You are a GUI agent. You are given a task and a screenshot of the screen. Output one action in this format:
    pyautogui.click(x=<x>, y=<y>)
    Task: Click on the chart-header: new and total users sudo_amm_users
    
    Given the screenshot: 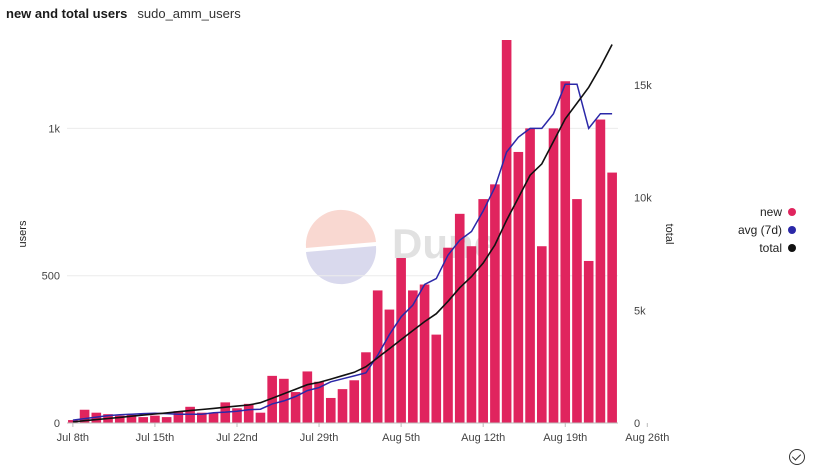 What is the action you would take?
    pyautogui.click(x=123, y=13)
    